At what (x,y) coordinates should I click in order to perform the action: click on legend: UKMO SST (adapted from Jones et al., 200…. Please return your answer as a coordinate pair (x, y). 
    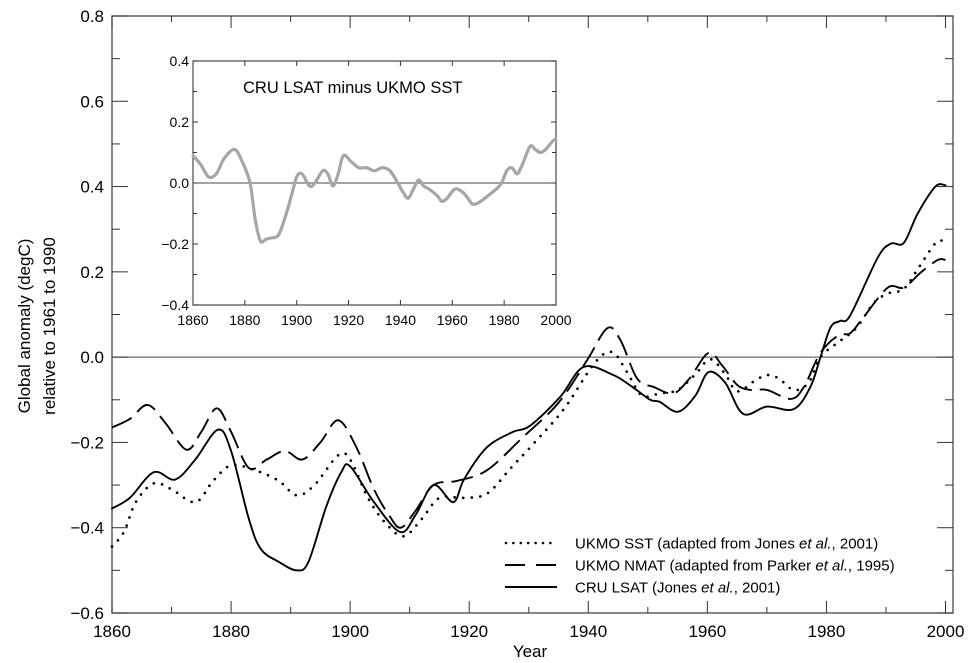
    Looking at the image, I should click on (699, 566).